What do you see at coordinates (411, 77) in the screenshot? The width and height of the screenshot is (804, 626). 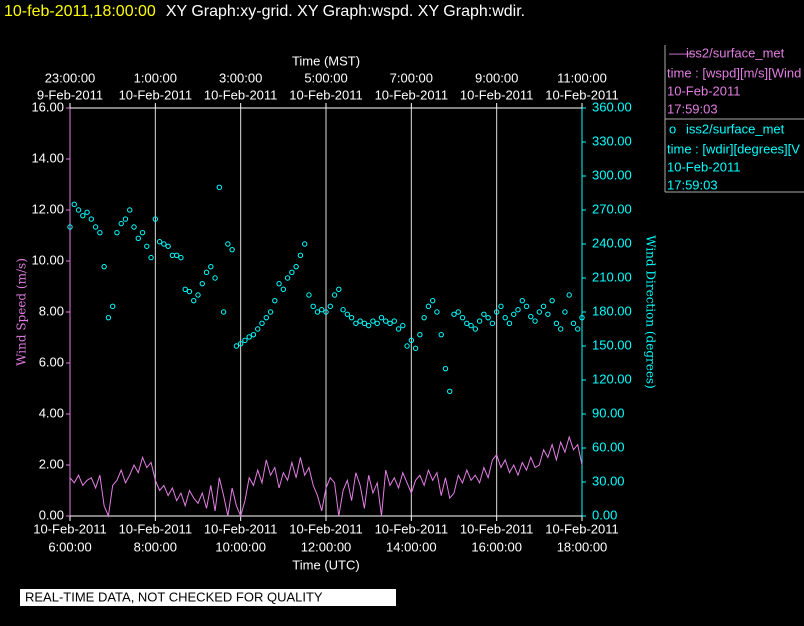 I see `x2-tick-label: 7:00:00` at bounding box center [411, 77].